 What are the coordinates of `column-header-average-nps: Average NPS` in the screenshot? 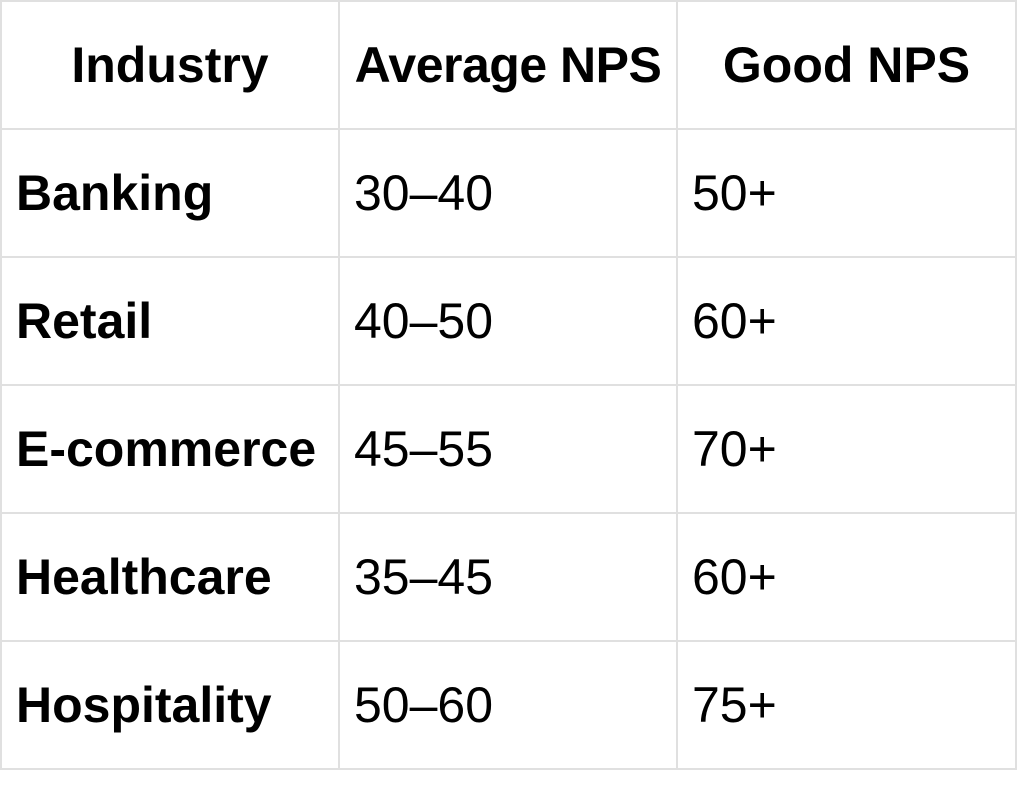 It's located at (508, 65).